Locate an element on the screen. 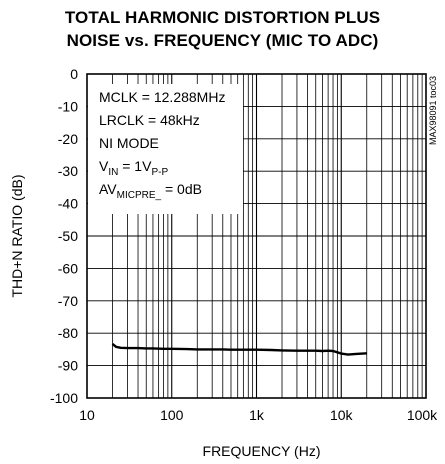  annotation-vin: VIN = 1VP-P is located at coordinates (133, 168).